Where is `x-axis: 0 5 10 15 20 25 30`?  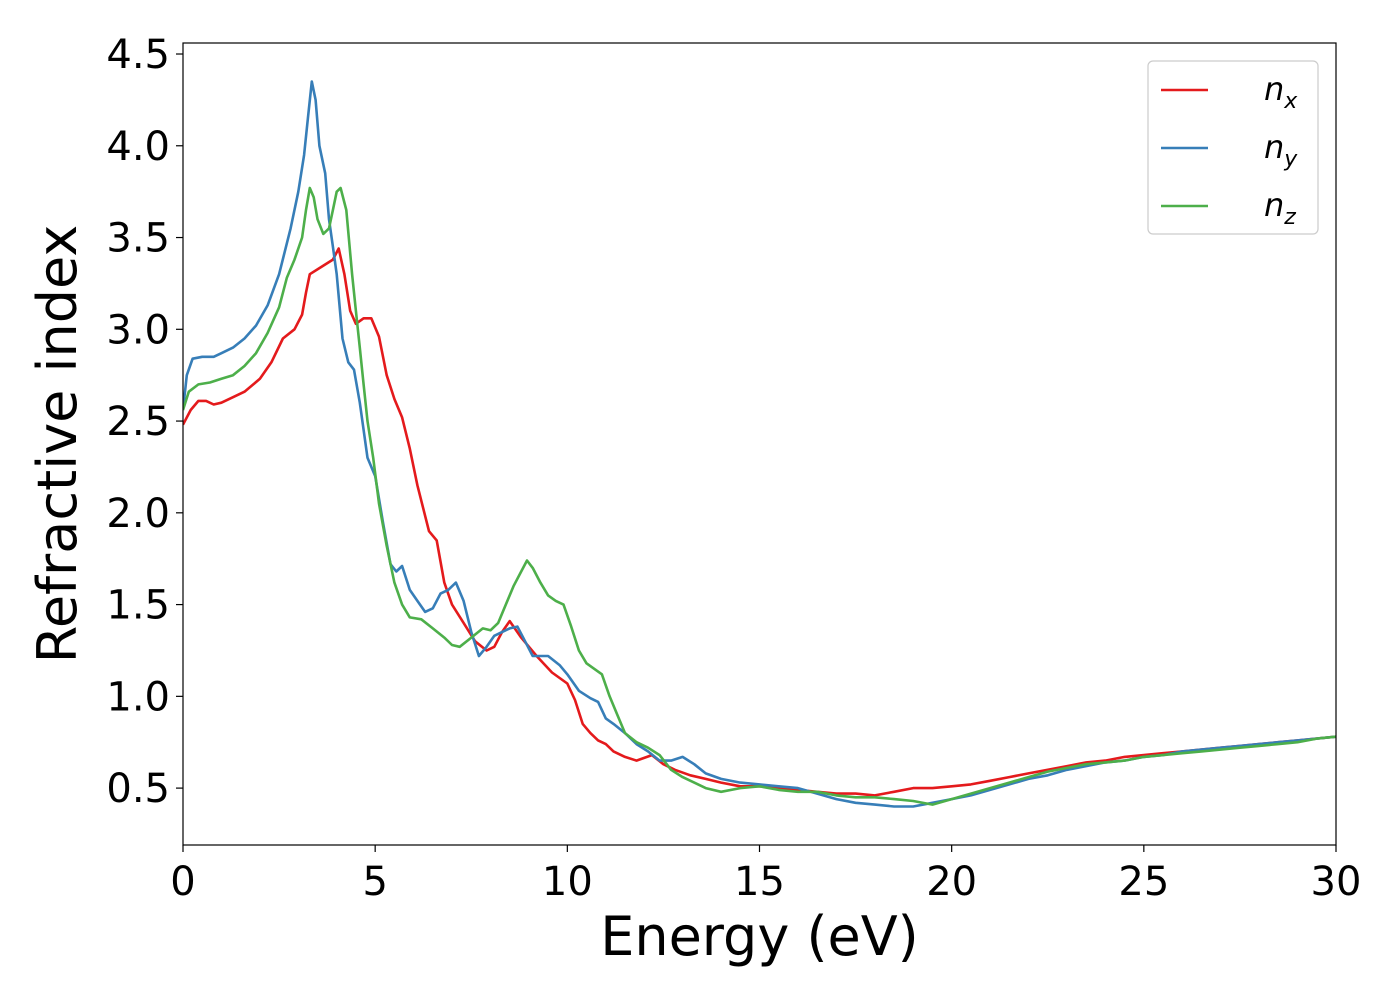 x-axis: 0 5 10 15 20 25 30 is located at coordinates (765, 875).